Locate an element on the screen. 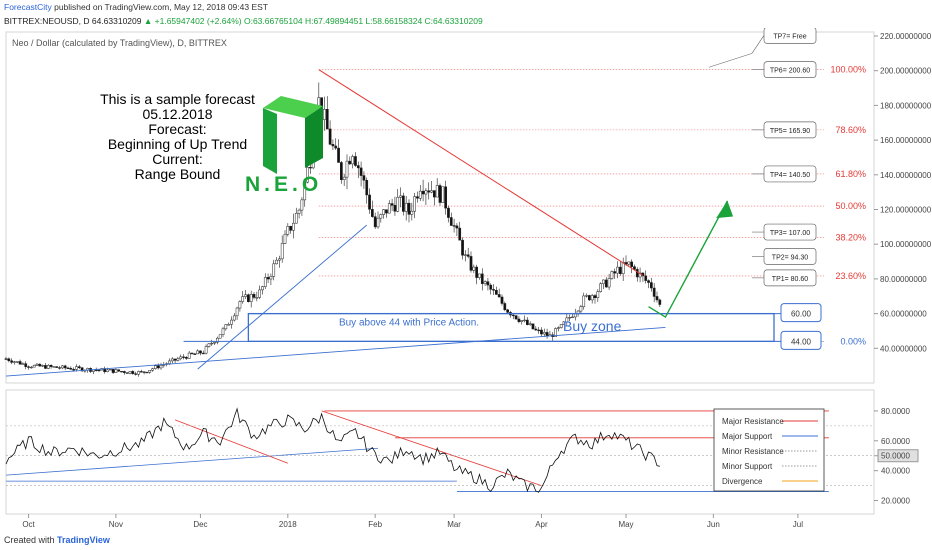  fib-level-label: 100.00% is located at coordinates (848, 70).